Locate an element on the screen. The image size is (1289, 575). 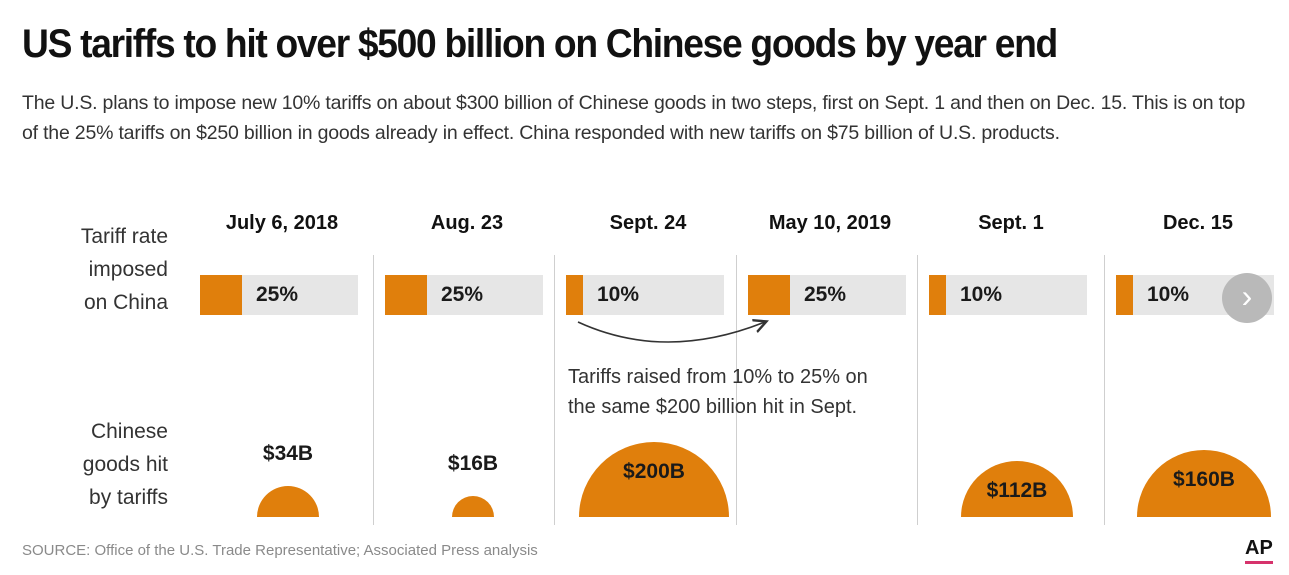
next-slide-button: › is located at coordinates (1247, 298).